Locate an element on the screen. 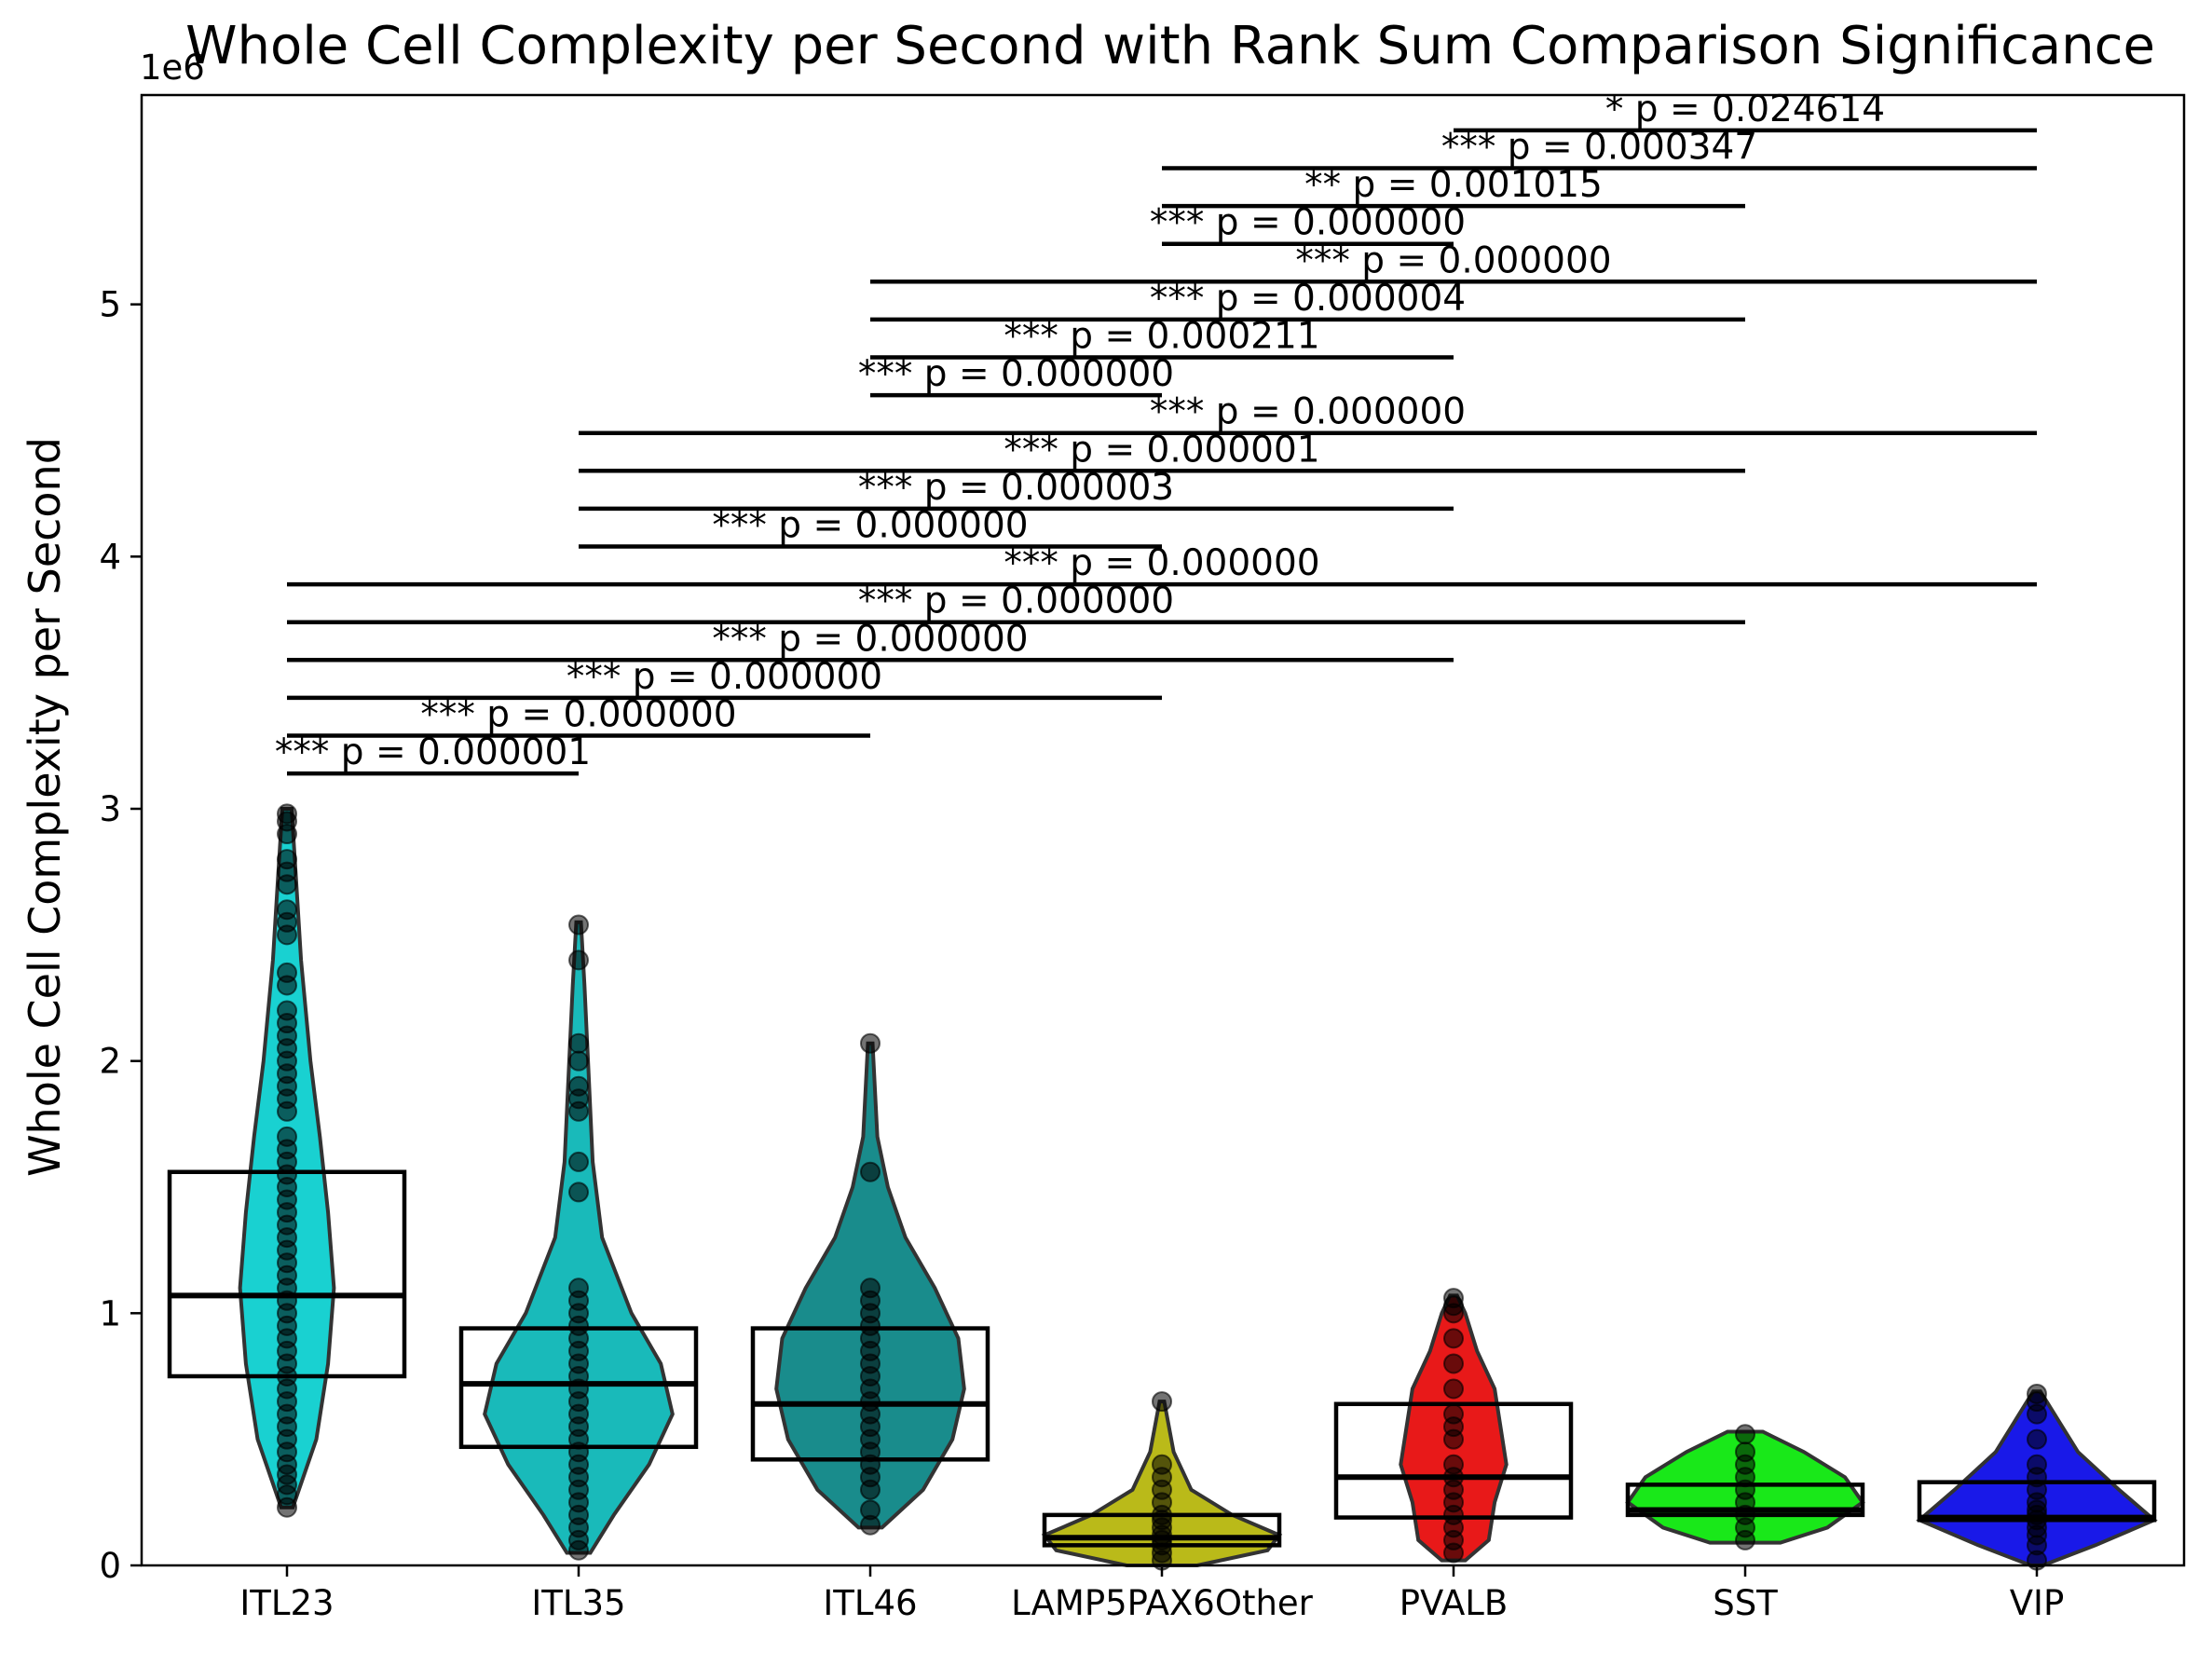 The height and width of the screenshot is (1653, 2212). significance-label-5: *** p = 0.000000 is located at coordinates (1161, 563).